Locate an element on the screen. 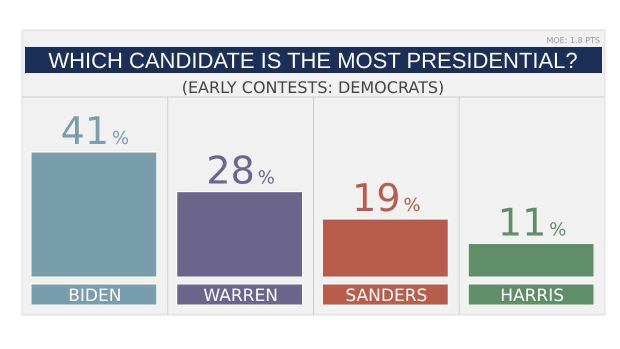 The width and height of the screenshot is (620, 349). x-tick-label: BIDEN is located at coordinates (95, 296).